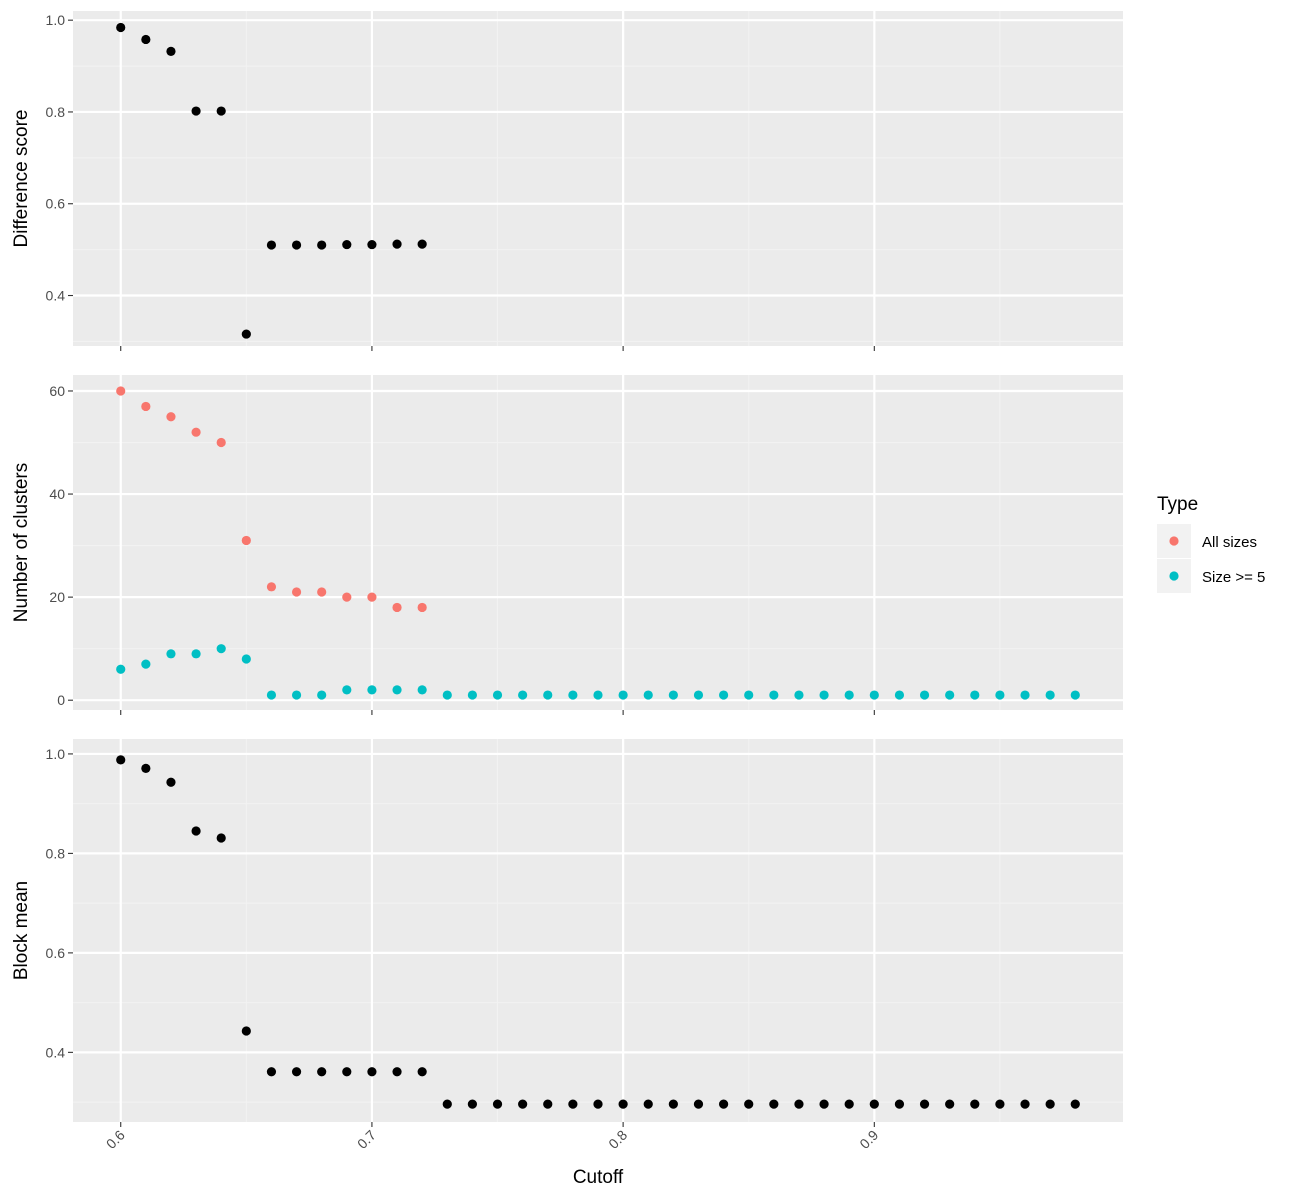  I want to click on y-tick-label: 0.8, so click(56, 112).